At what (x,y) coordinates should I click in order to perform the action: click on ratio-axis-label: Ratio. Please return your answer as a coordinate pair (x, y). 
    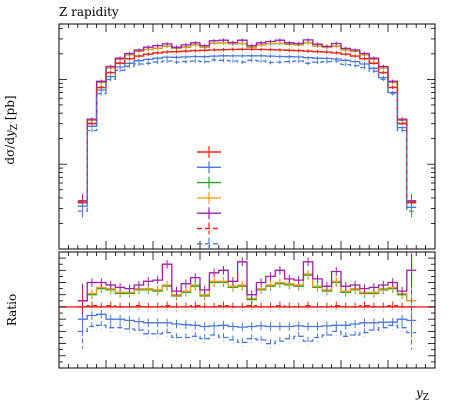
    Looking at the image, I should click on (12, 310).